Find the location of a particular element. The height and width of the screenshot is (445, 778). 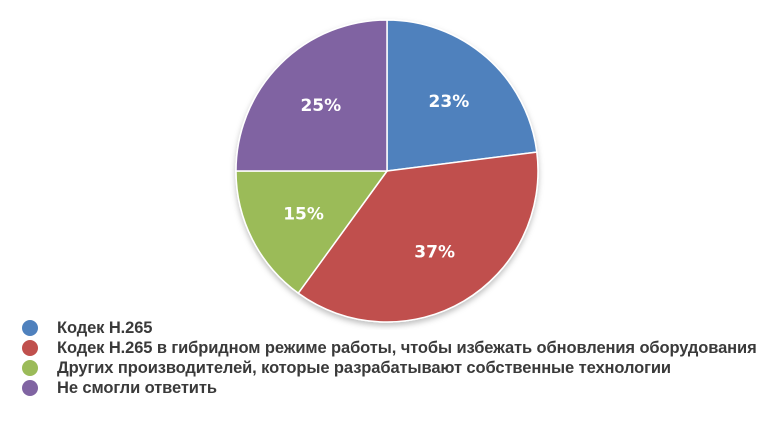

slice-percent-label: 23% is located at coordinates (449, 102).